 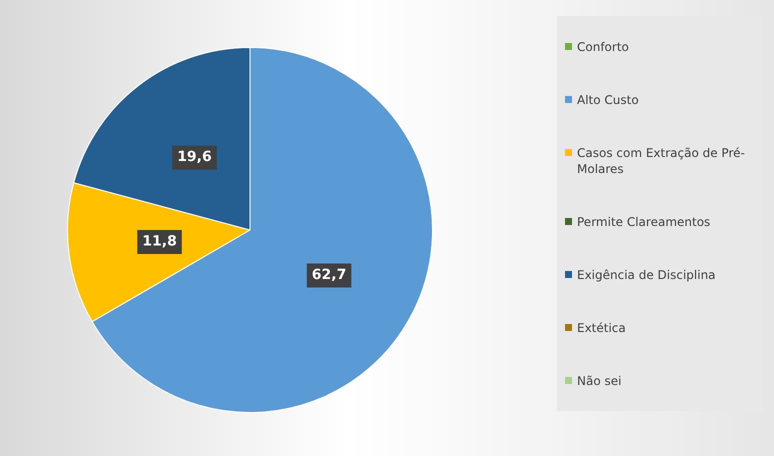 I want to click on data-label: 19,6, so click(x=194, y=157).